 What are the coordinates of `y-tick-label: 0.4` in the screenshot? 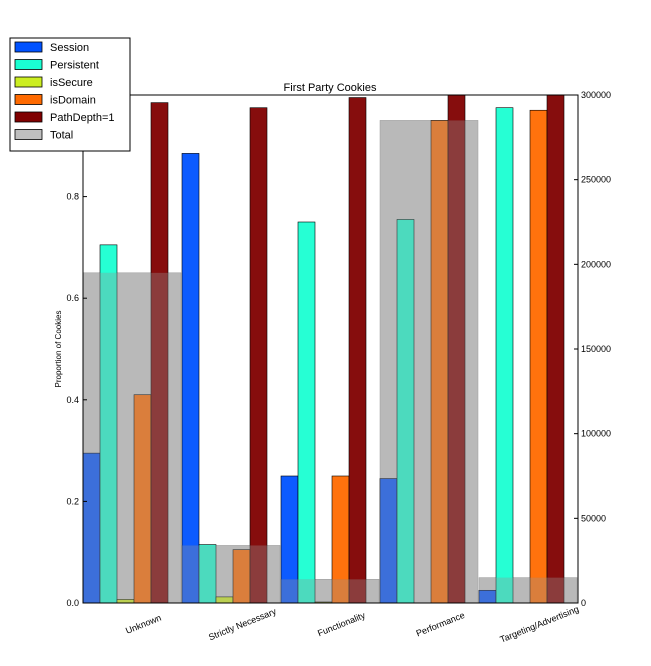 It's located at (72, 400).